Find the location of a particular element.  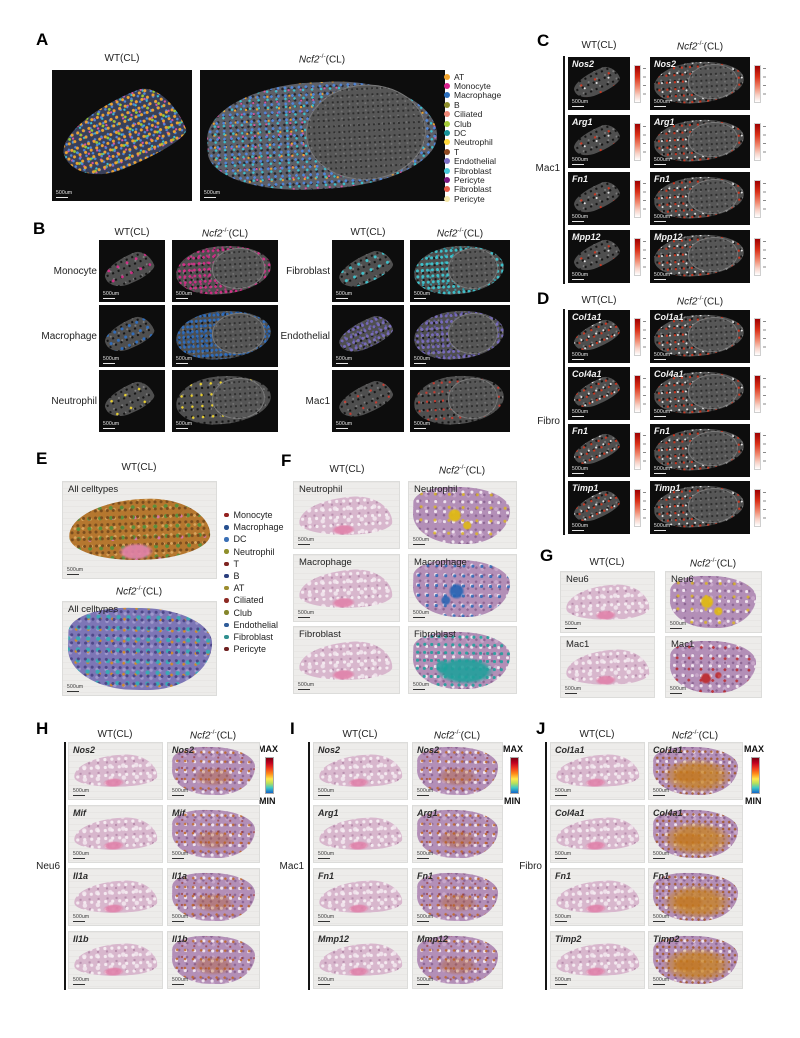

panel-letter-F: F is located at coordinates (286, 460).